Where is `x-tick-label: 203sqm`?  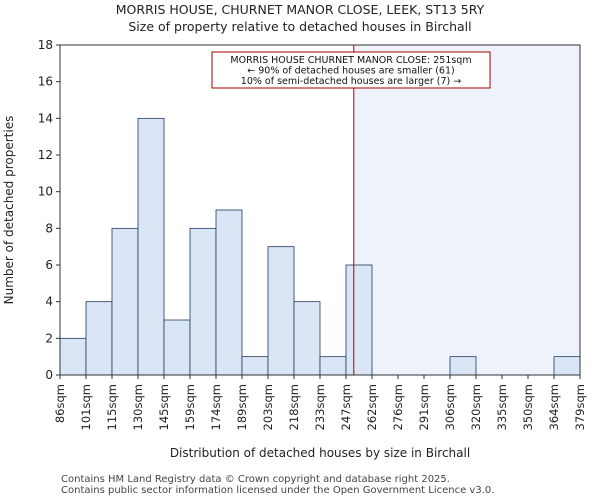 x-tick-label: 203sqm is located at coordinates (268, 407).